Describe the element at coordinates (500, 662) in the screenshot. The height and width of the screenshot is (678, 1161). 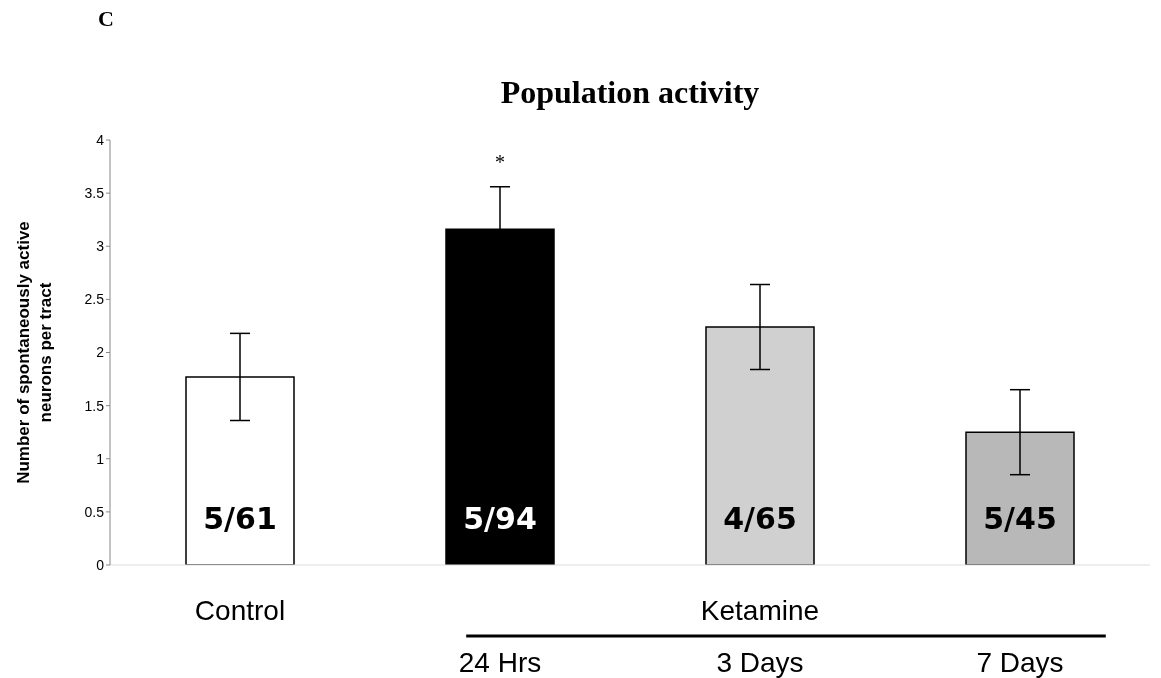
I see `x-tick-label: 24 Hrs` at that location.